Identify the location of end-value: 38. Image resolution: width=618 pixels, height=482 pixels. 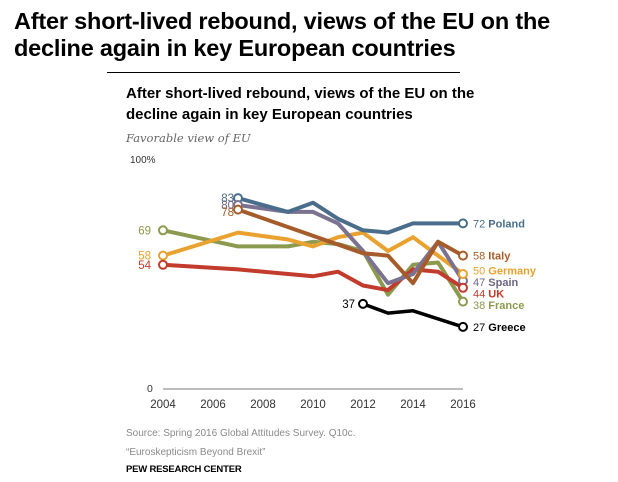
(480, 306).